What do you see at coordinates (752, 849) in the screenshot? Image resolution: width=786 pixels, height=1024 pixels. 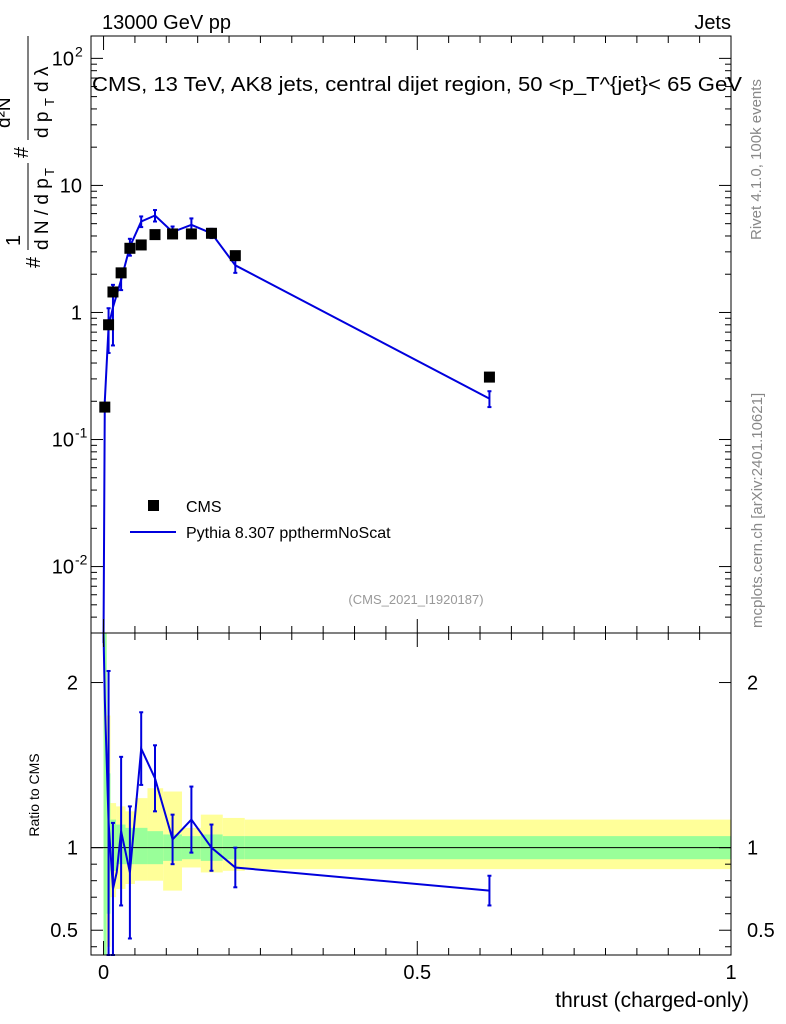 I see `ratio-ytick-label-right: 1` at bounding box center [752, 849].